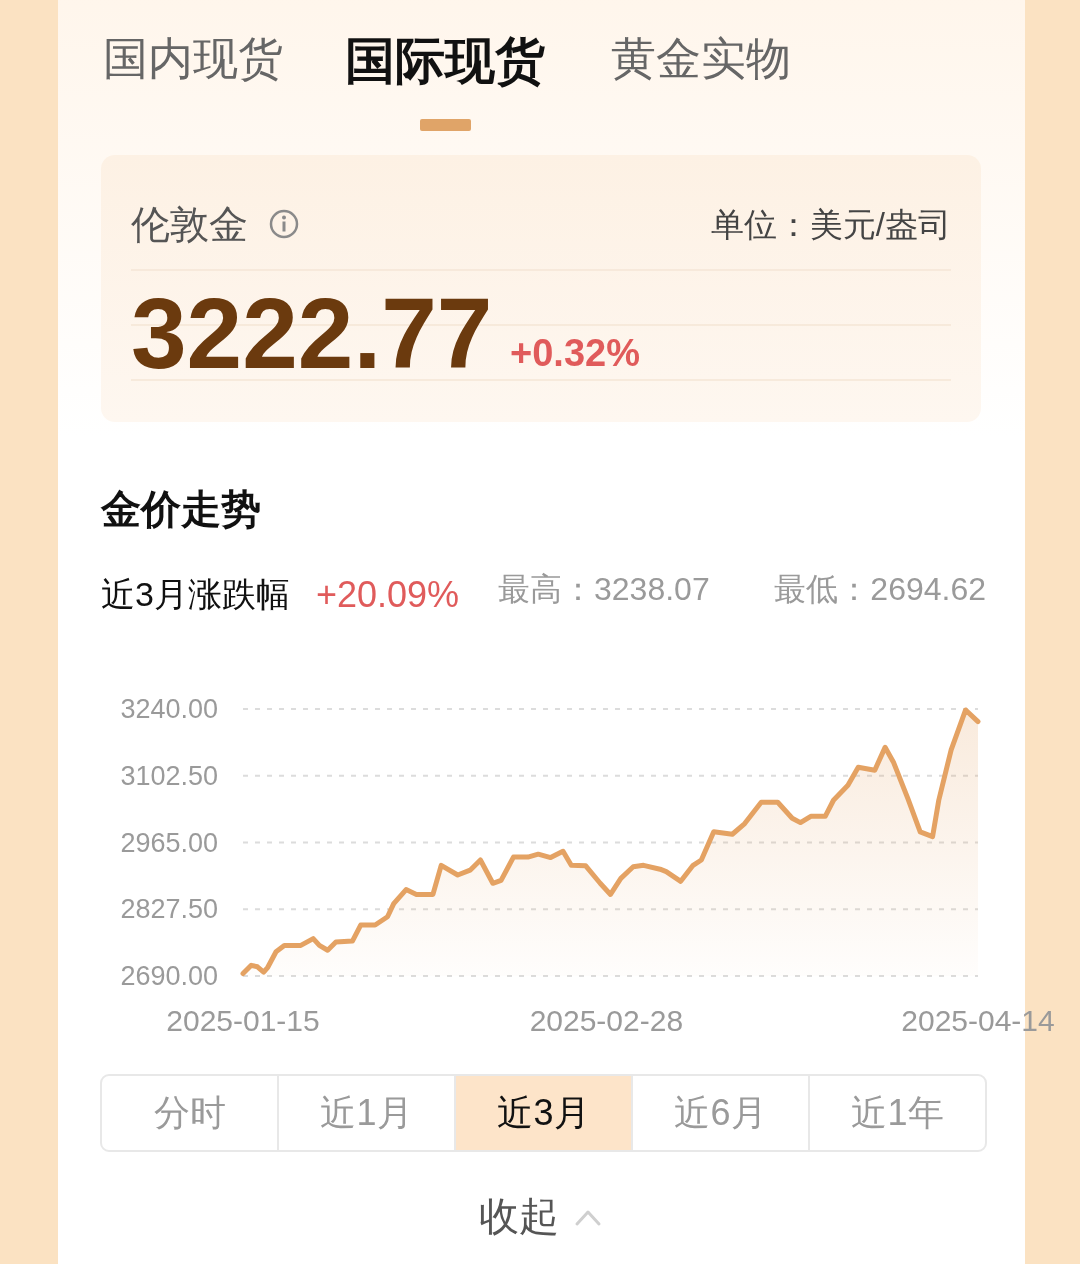 Image resolution: width=1080 pixels, height=1264 pixels. What do you see at coordinates (897, 1112) in the screenshot?
I see `button-label: 近1年` at bounding box center [897, 1112].